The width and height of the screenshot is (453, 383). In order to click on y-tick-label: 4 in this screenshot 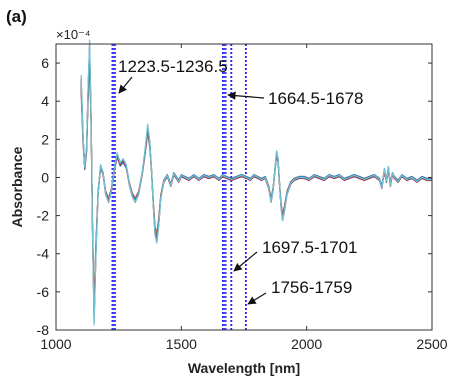, I will do `click(45, 101)`.